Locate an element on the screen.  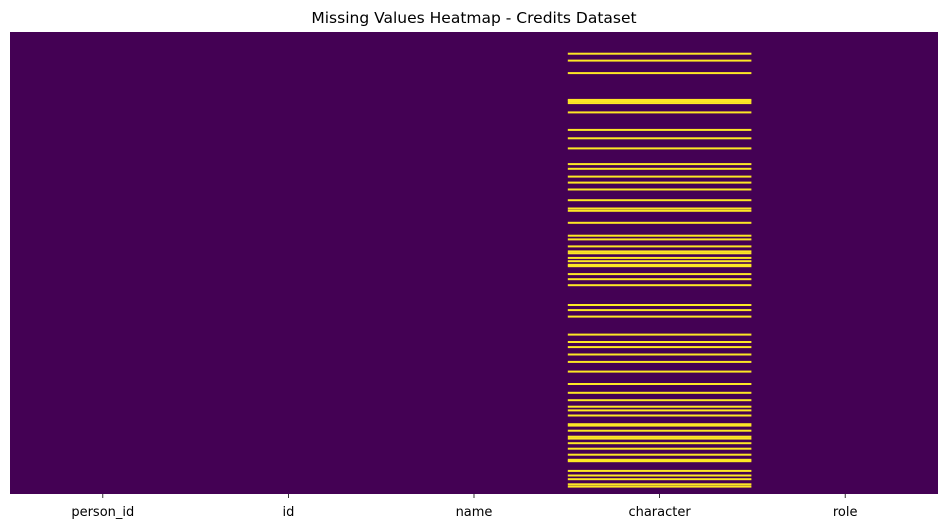
x-tick-label-id: id is located at coordinates (288, 512).